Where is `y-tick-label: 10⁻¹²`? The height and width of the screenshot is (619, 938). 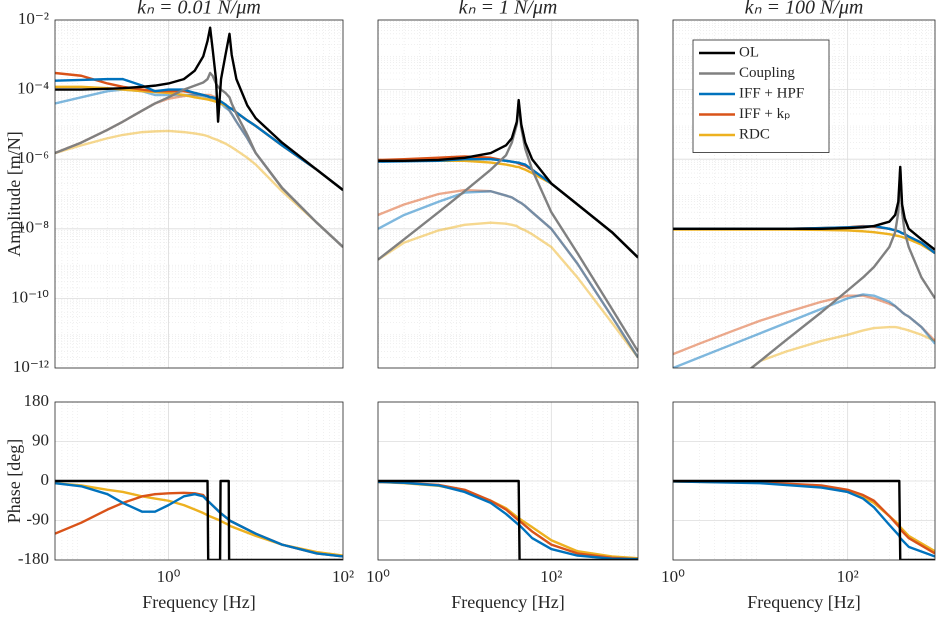
y-tick-label: 10⁻¹² is located at coordinates (31, 366).